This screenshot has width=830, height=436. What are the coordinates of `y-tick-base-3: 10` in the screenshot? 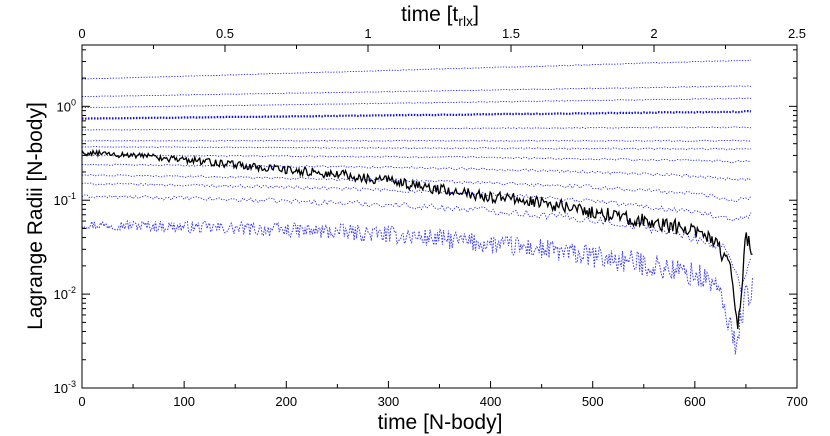 It's located at (64, 106).